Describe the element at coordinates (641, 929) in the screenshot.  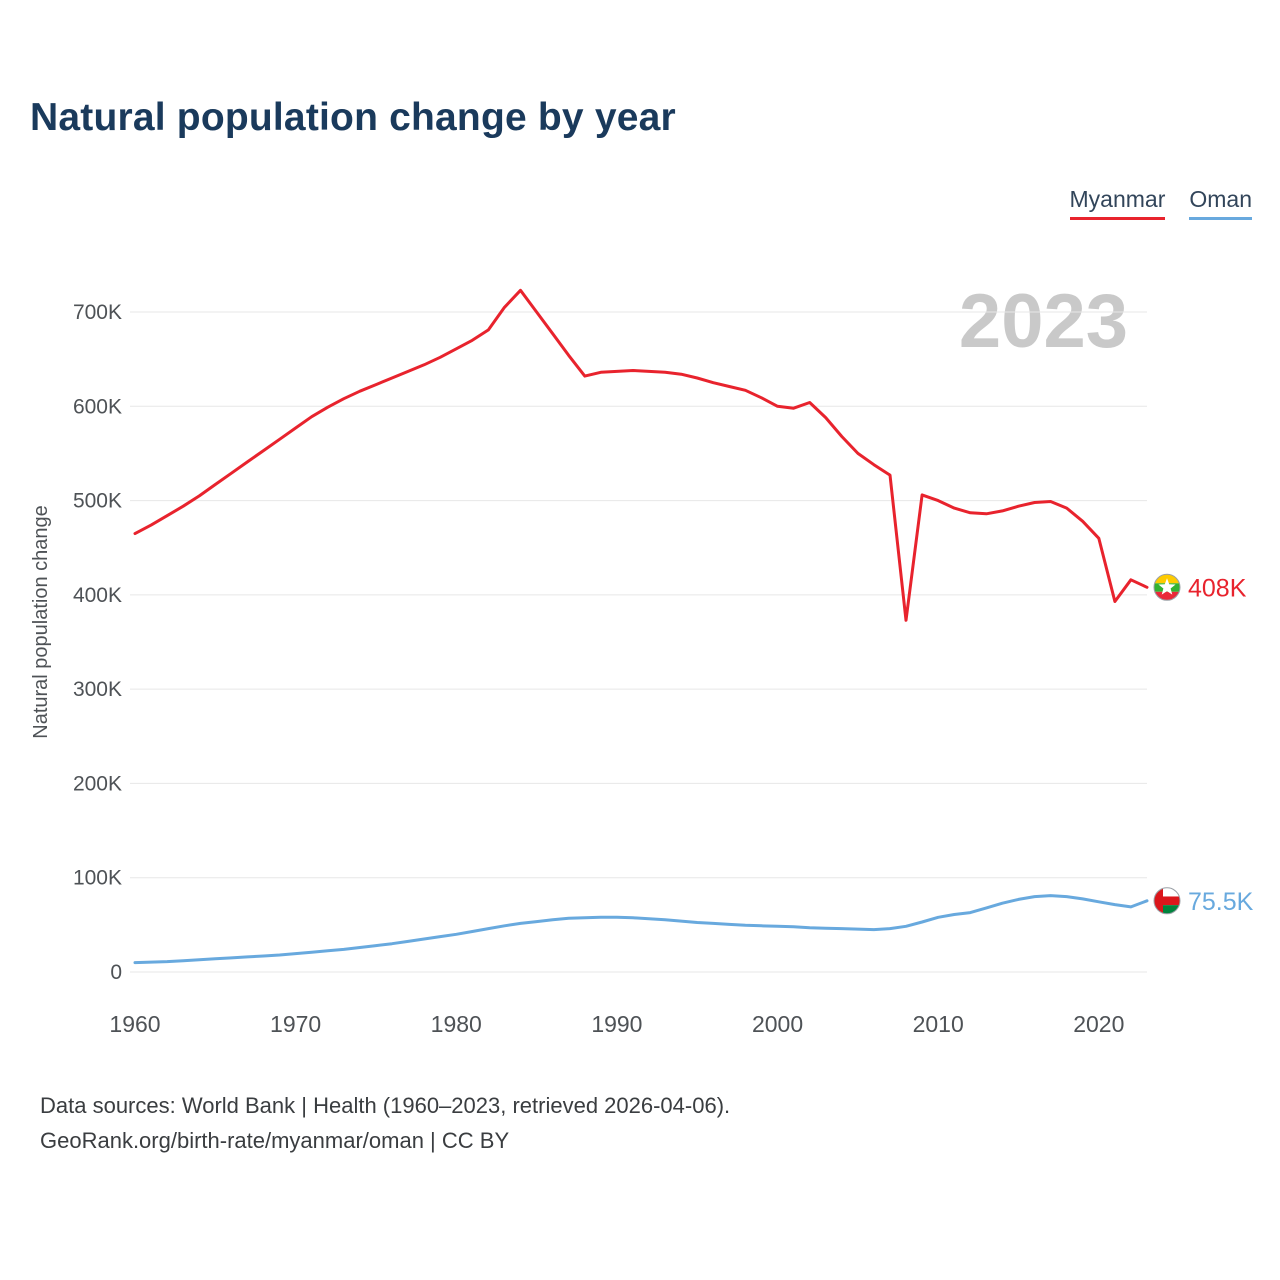
I see `oman-line` at that location.